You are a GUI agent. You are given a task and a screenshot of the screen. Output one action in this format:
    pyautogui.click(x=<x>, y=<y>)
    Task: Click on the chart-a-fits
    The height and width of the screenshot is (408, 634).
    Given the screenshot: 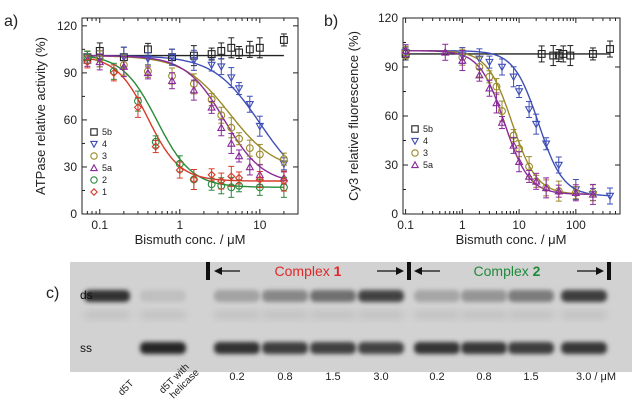 What is the action you would take?
    pyautogui.click(x=186, y=121)
    